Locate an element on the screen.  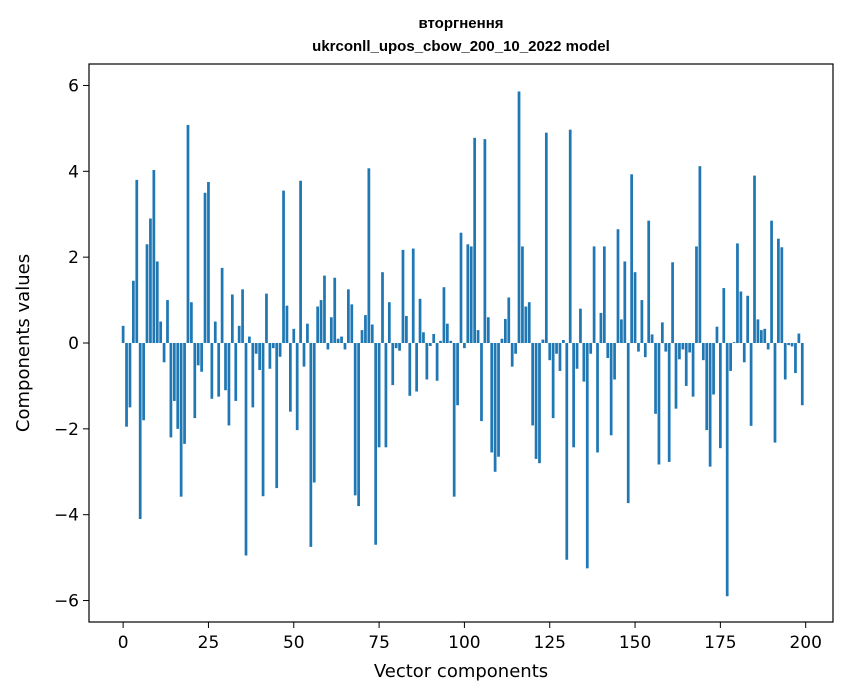
chart-title: вторгнення is located at coordinates (460, 23).